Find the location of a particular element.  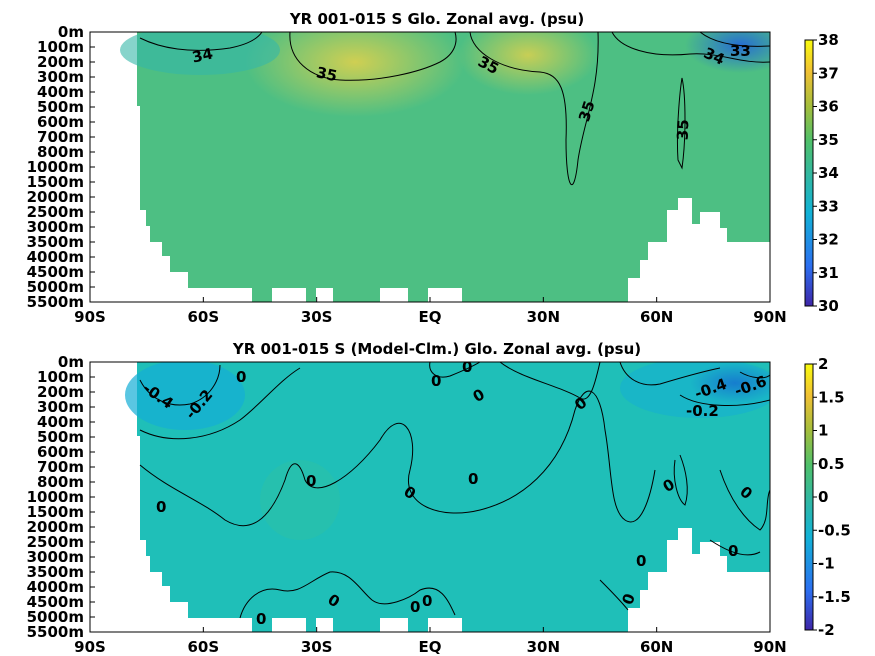

panel-1-contour-34-north is located at coordinates (690, 47).